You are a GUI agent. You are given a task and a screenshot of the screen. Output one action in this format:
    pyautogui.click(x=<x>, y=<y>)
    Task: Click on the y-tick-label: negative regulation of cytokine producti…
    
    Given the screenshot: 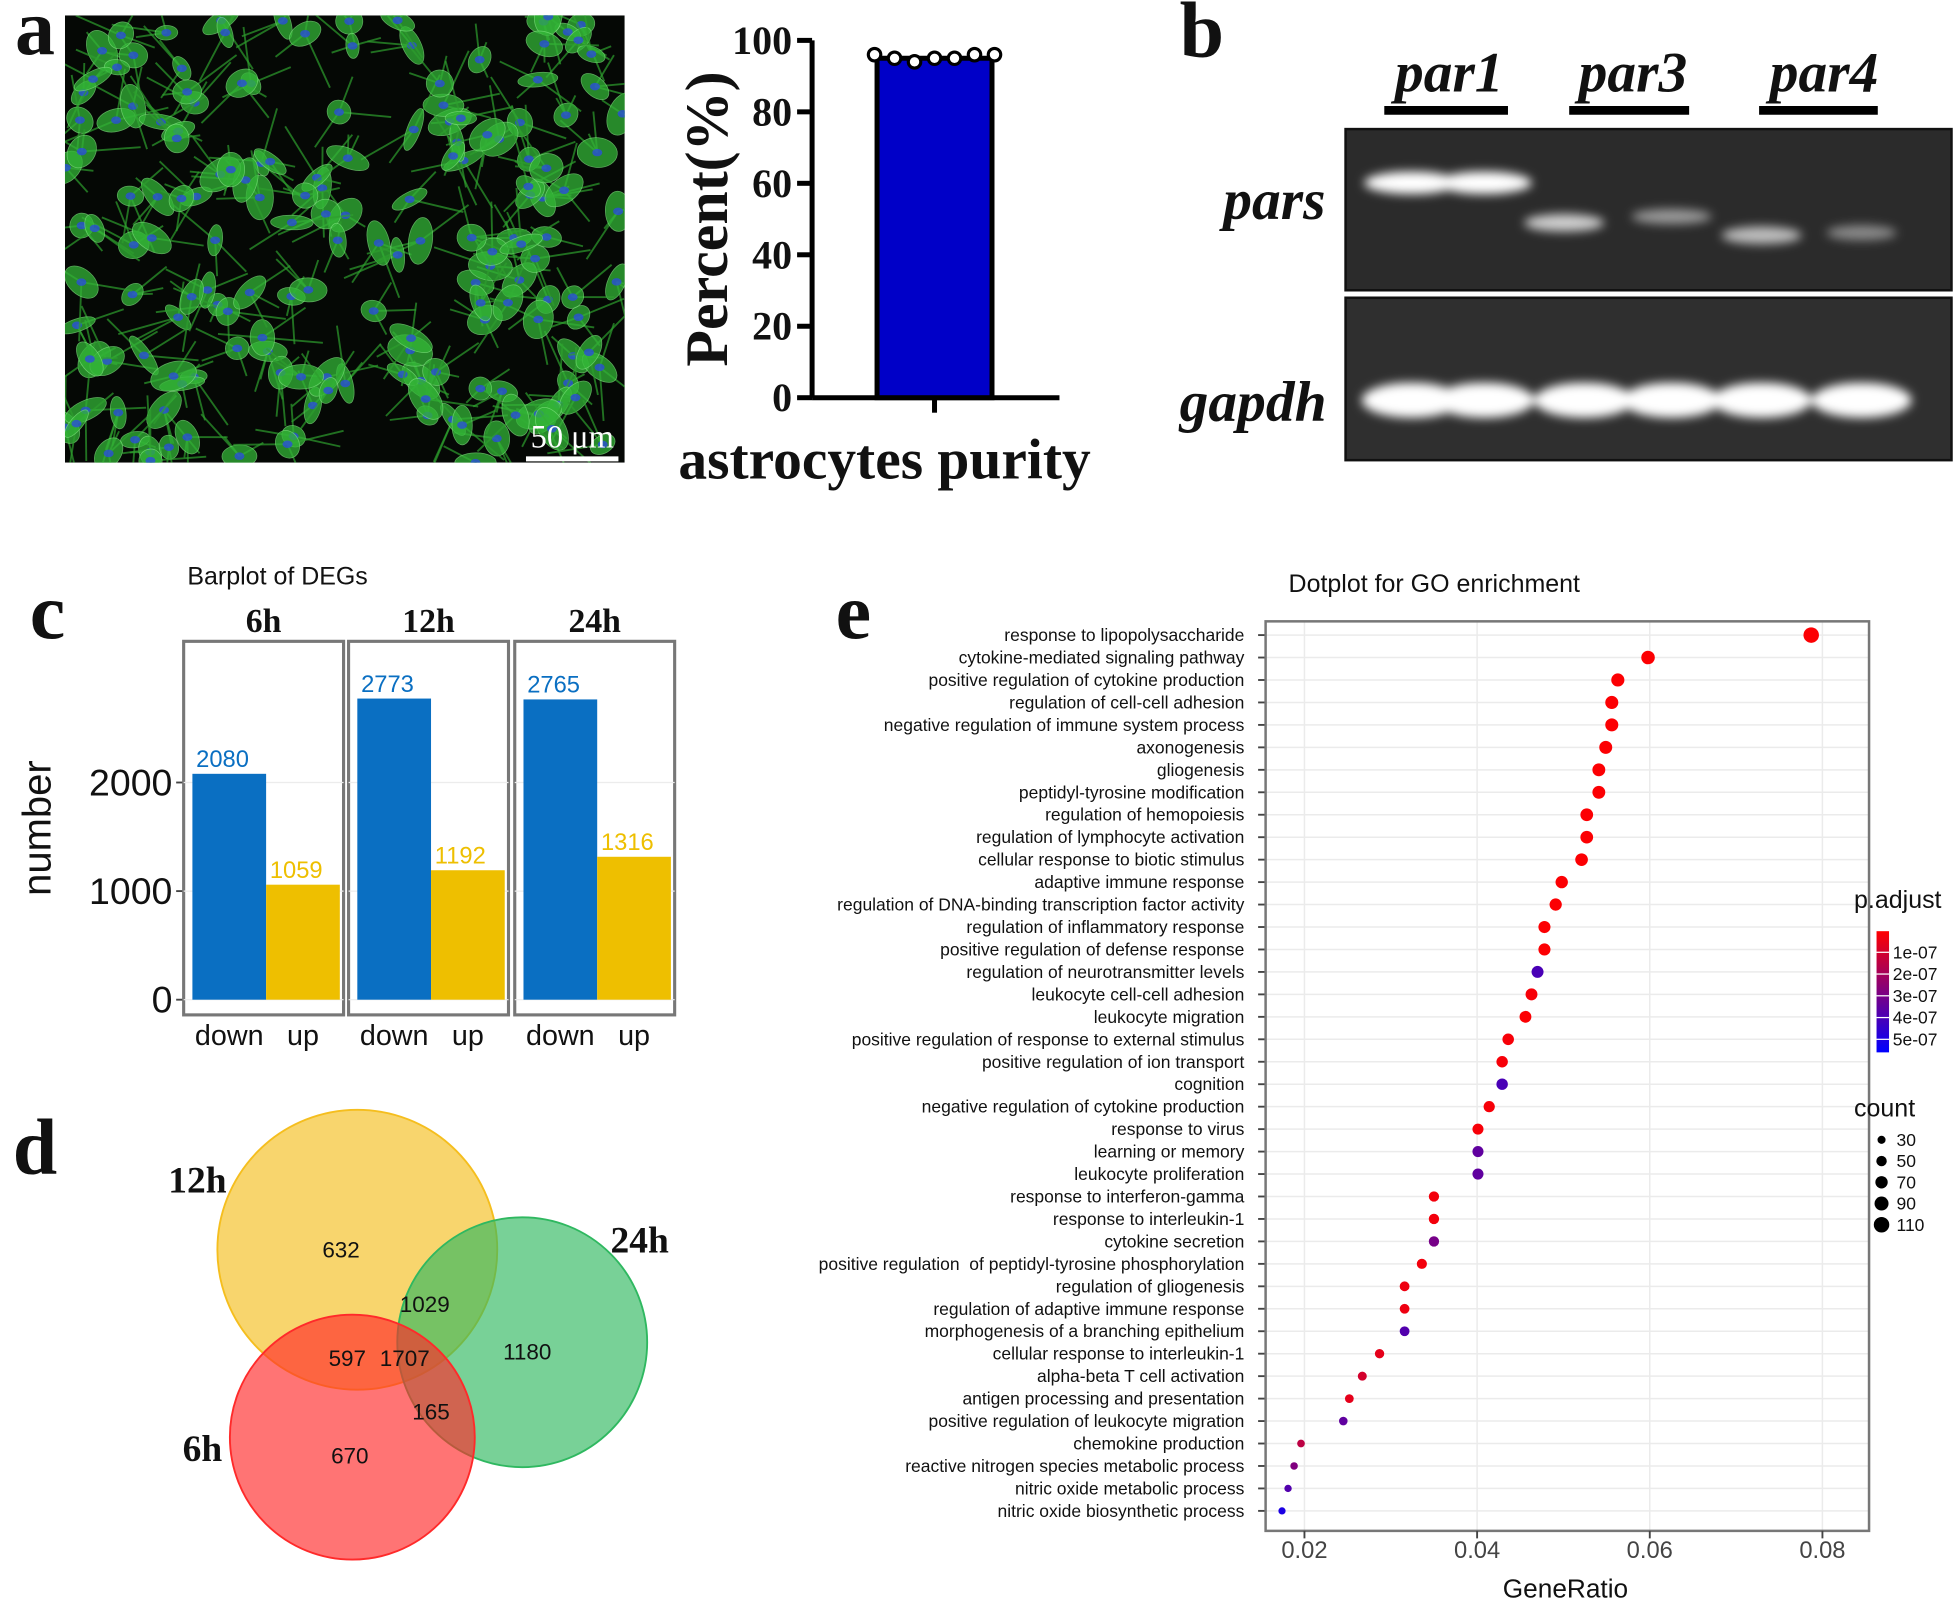 What is the action you would take?
    pyautogui.click(x=1083, y=1107)
    